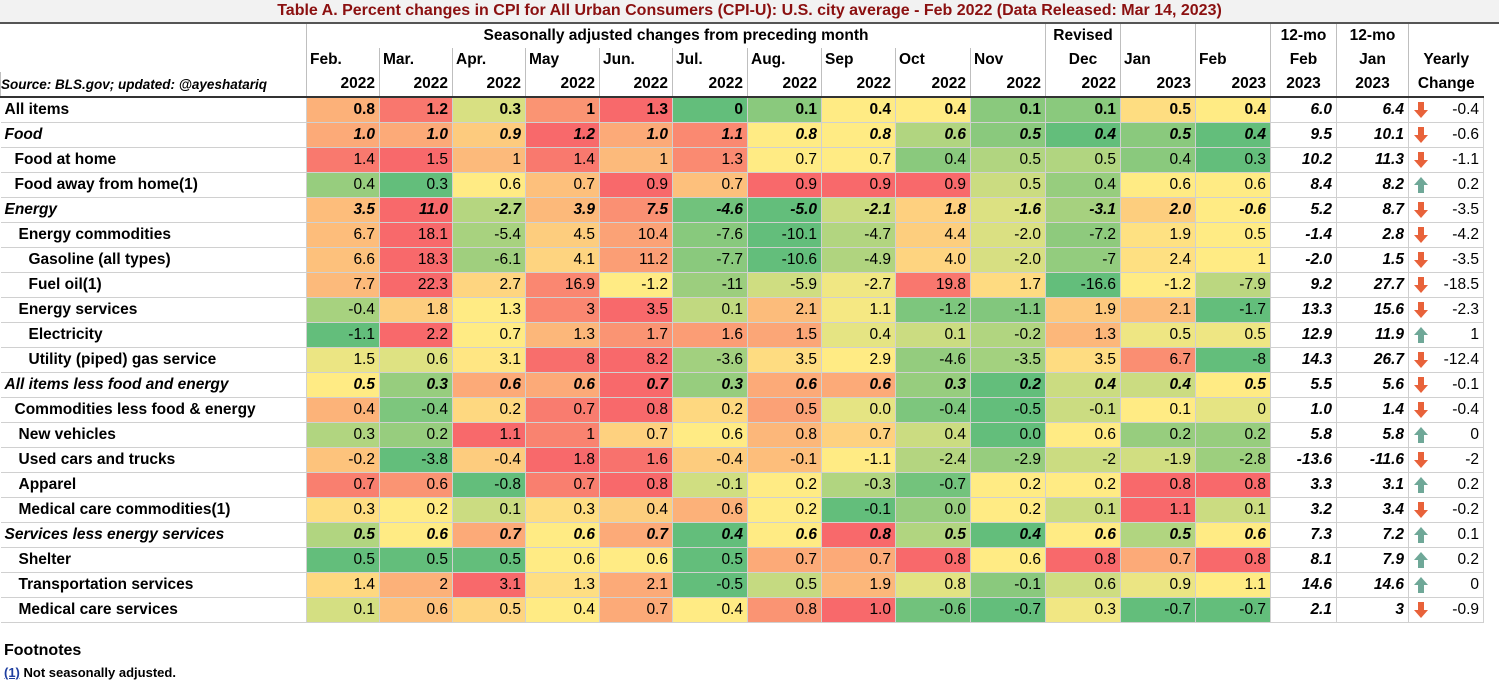  I want to click on row-label: Medical care services, so click(153, 610).